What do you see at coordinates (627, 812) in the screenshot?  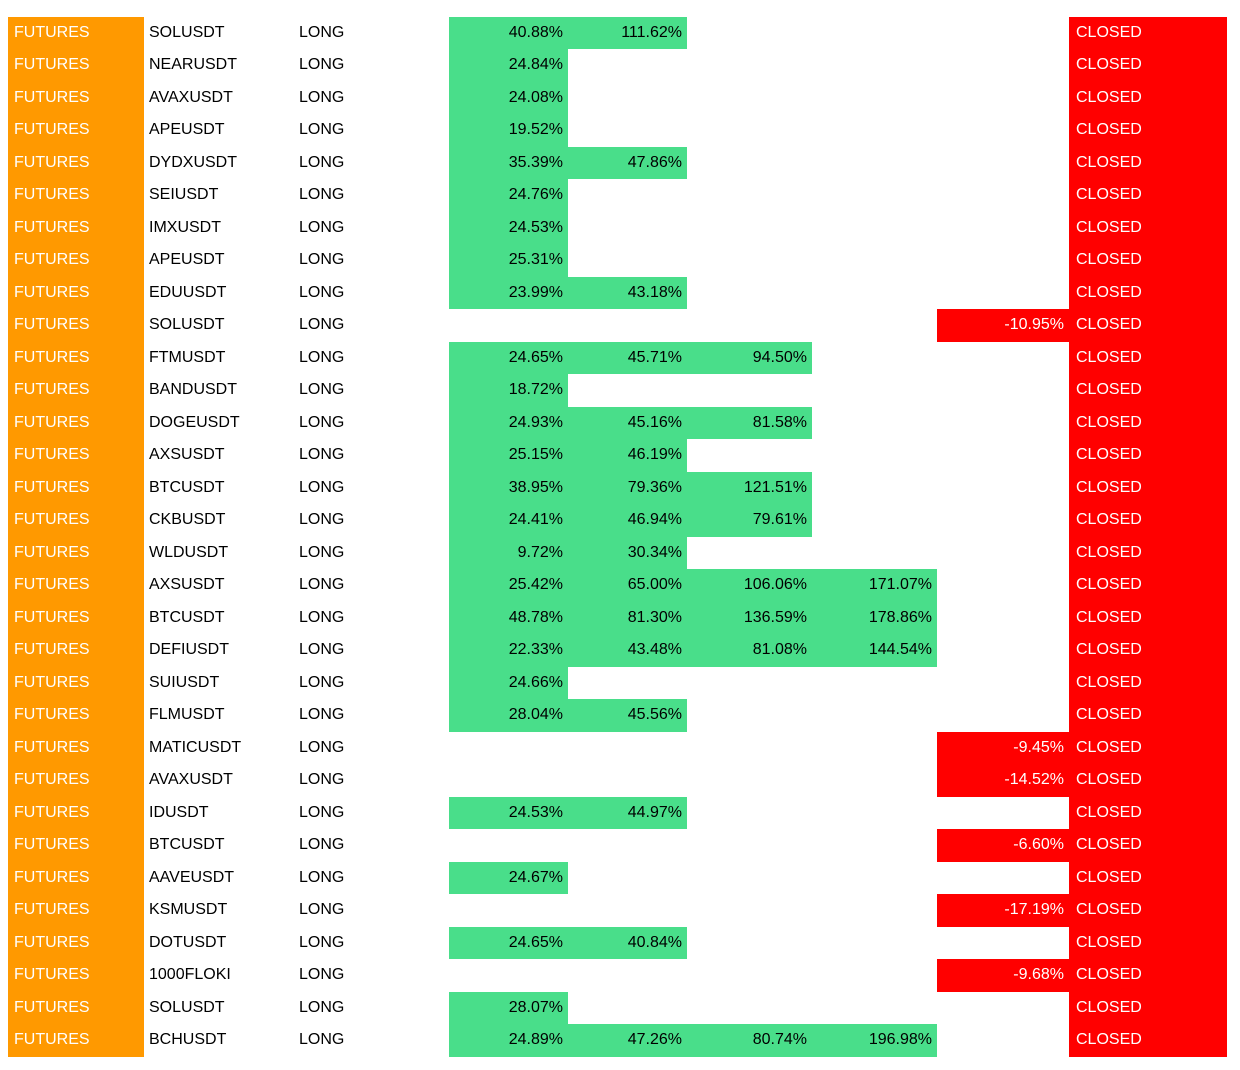 I see `take-profit-2-cell: 44.97%` at bounding box center [627, 812].